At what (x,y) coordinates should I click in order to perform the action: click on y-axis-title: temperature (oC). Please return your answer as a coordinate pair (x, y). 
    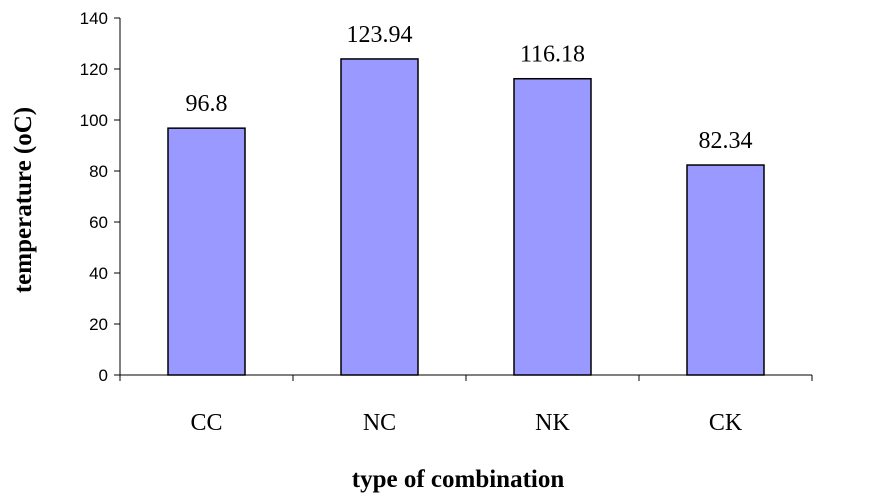
    Looking at the image, I should click on (23, 200).